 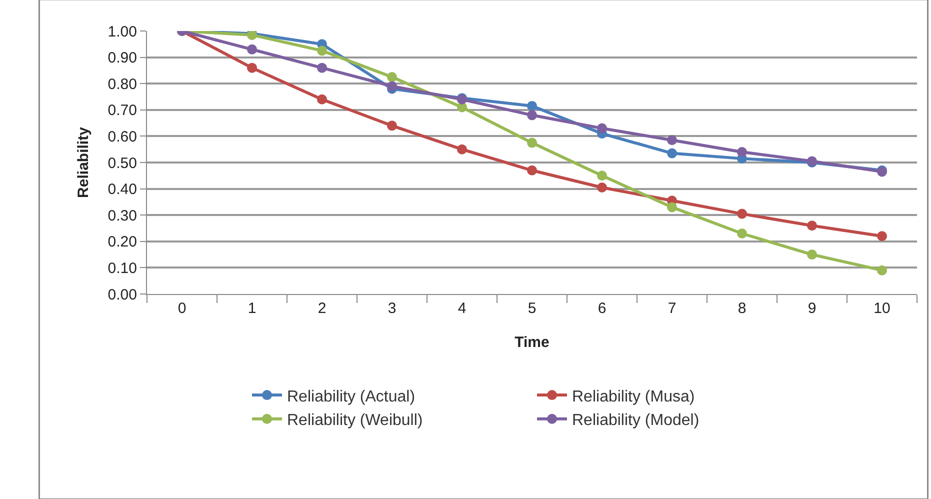 What do you see at coordinates (602, 308) in the screenshot?
I see `x-tick-label: 6` at bounding box center [602, 308].